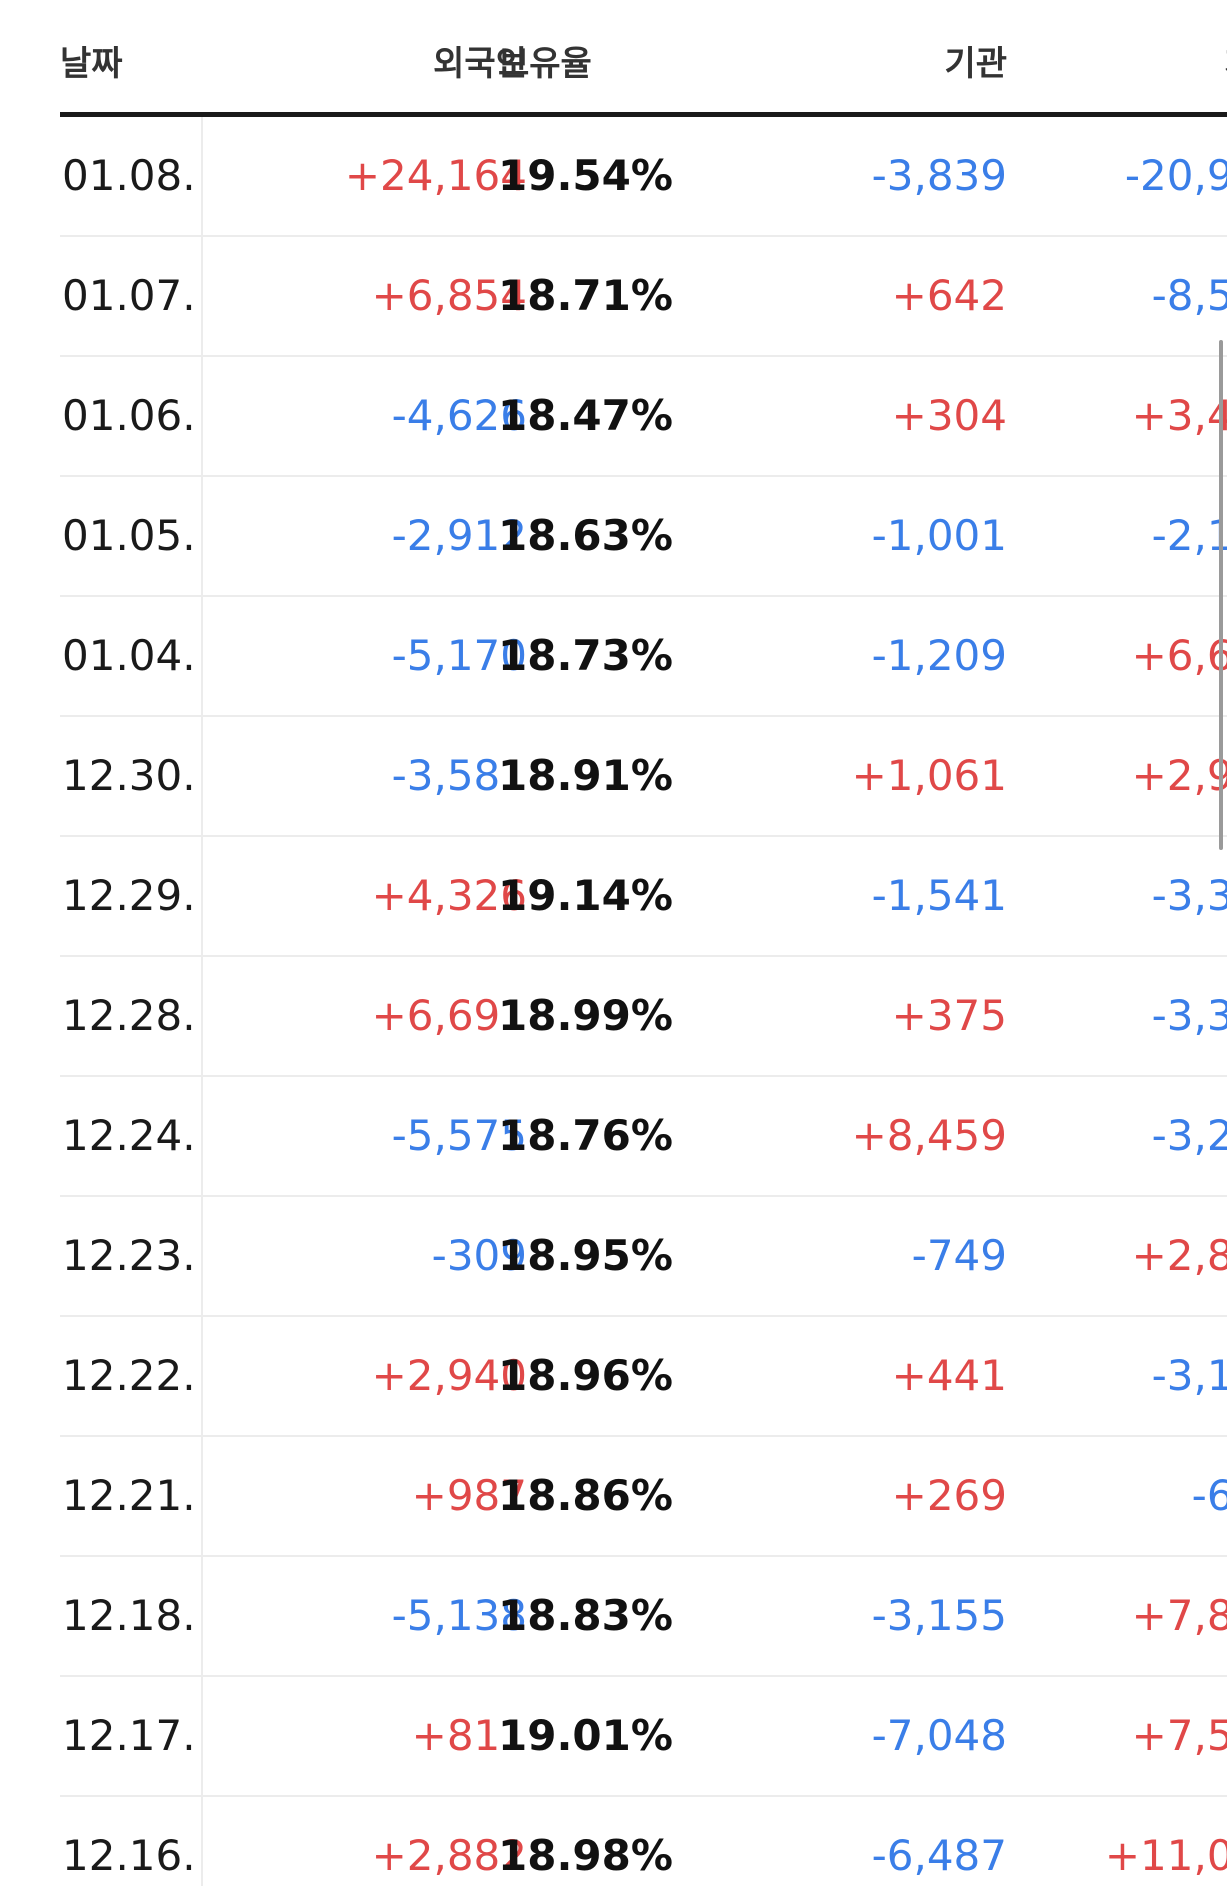  What do you see at coordinates (449, 895) in the screenshot?
I see `cell-foreign: +4,326` at bounding box center [449, 895].